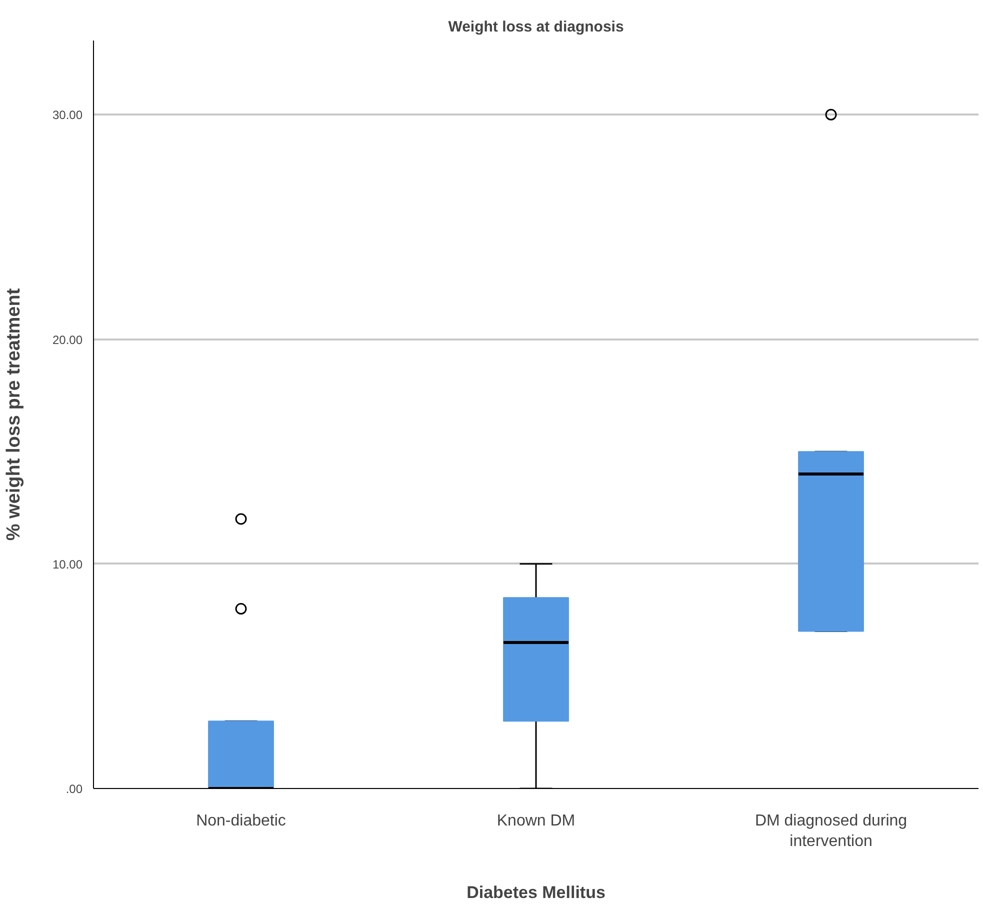  What do you see at coordinates (67, 339) in the screenshot?
I see `y-tick-label: 20.00` at bounding box center [67, 339].